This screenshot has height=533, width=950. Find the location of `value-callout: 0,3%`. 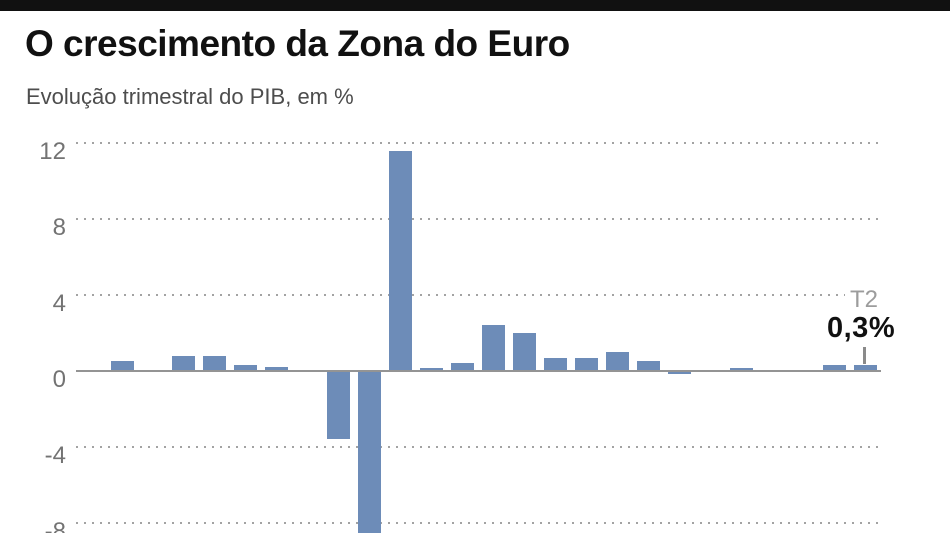

value-callout: 0,3% is located at coordinates (861, 328).